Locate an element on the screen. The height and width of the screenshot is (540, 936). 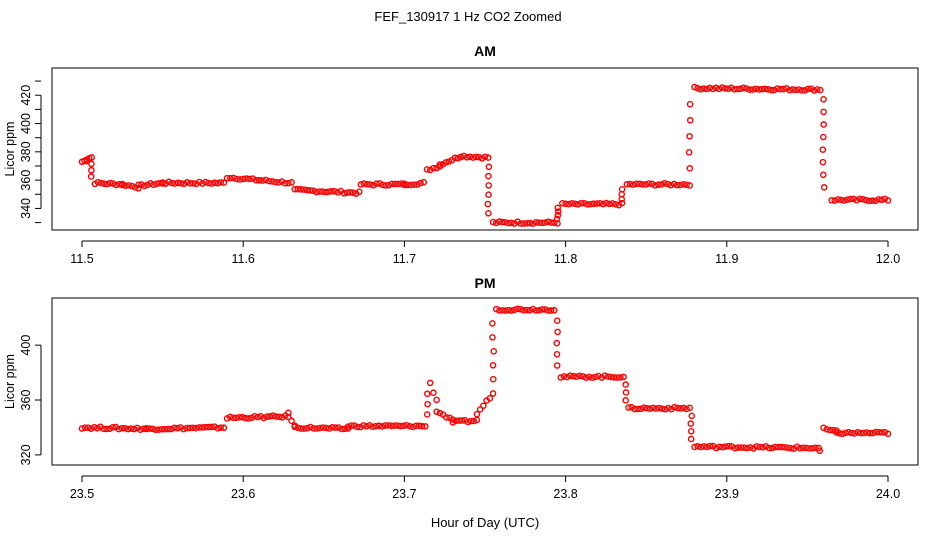
am-y-tick-label: 340 is located at coordinates (26, 208).